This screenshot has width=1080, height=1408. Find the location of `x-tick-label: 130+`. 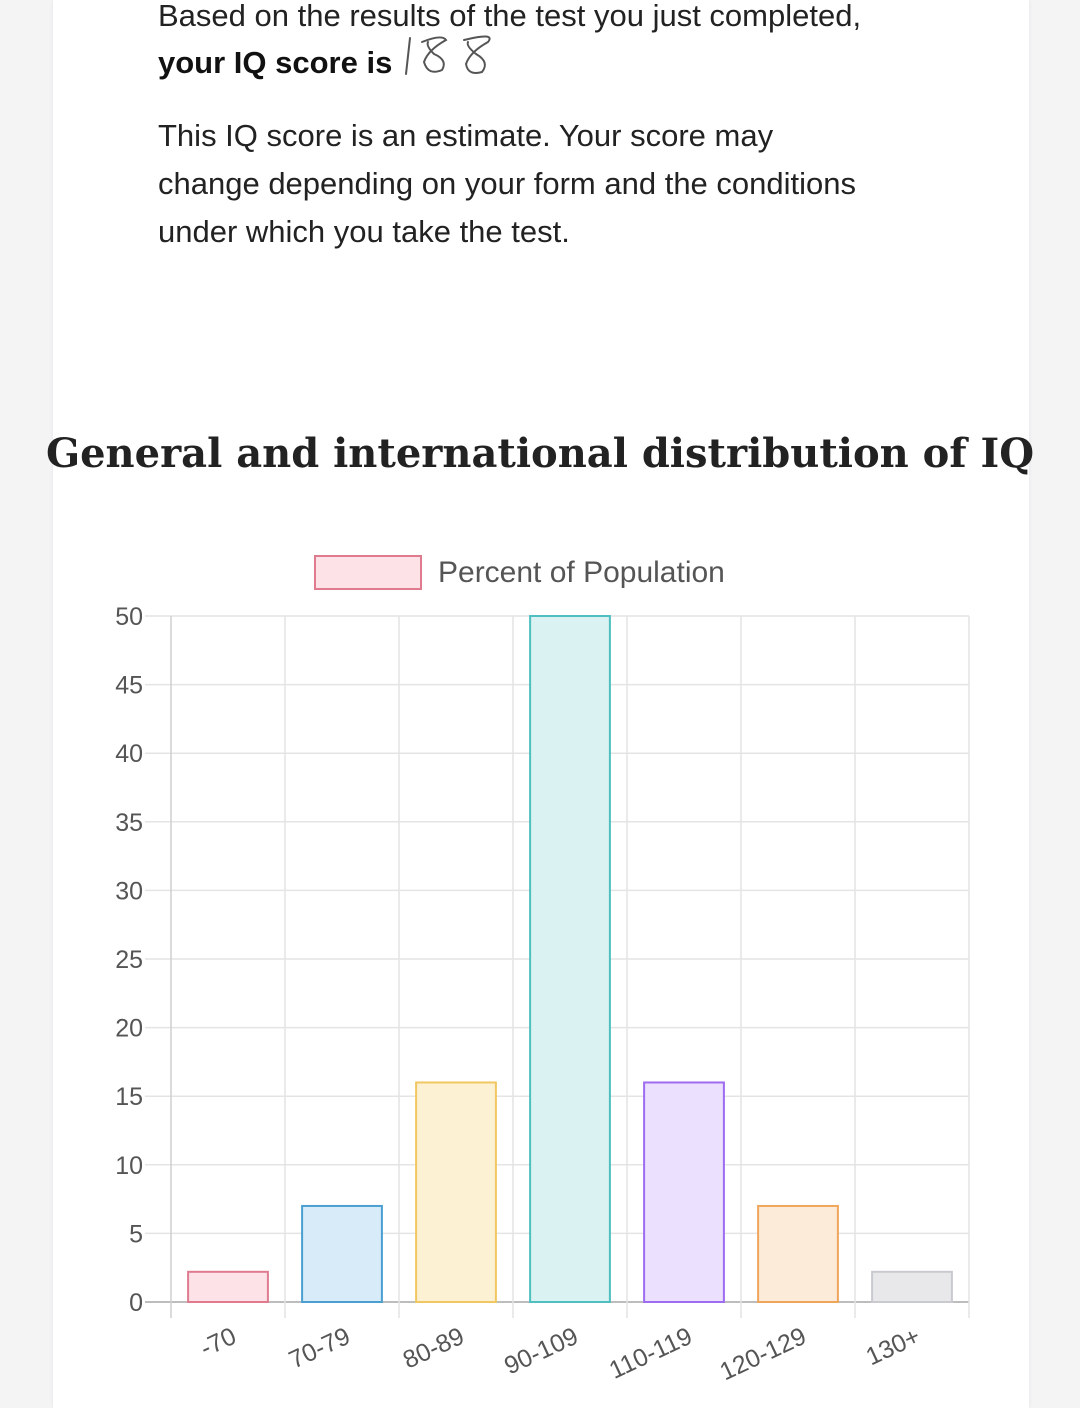

x-tick-label: 130+ is located at coordinates (893, 1346).